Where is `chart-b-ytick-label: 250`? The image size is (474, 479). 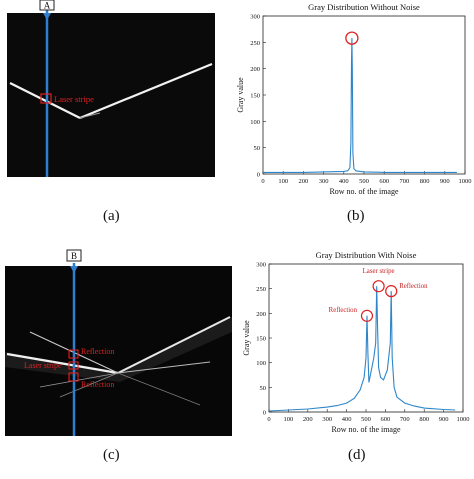
chart-b-ytick-label: 250 is located at coordinates (255, 43).